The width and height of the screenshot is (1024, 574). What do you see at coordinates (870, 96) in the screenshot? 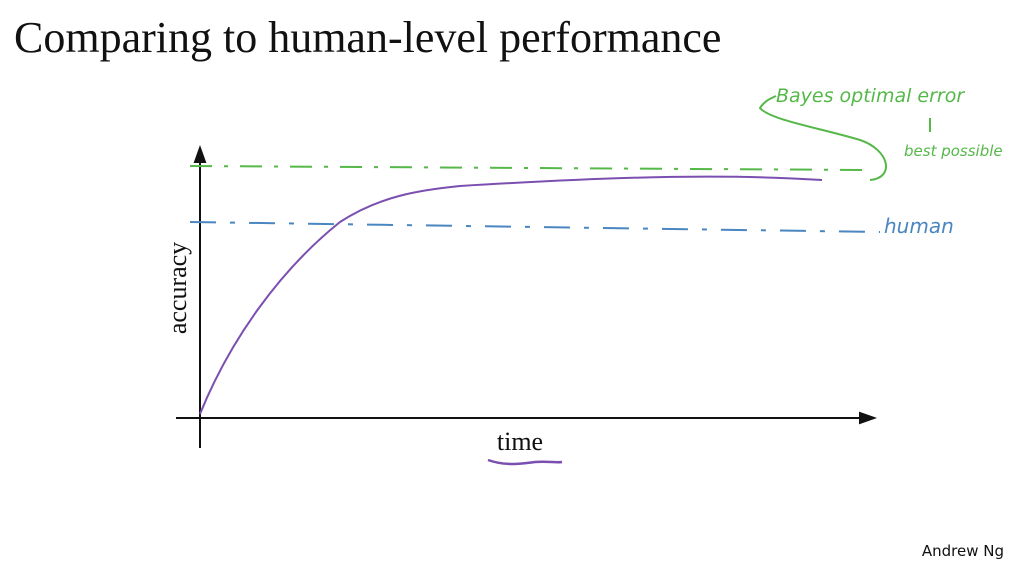
I see `bayes-label: Bayes optimal error` at bounding box center [870, 96].